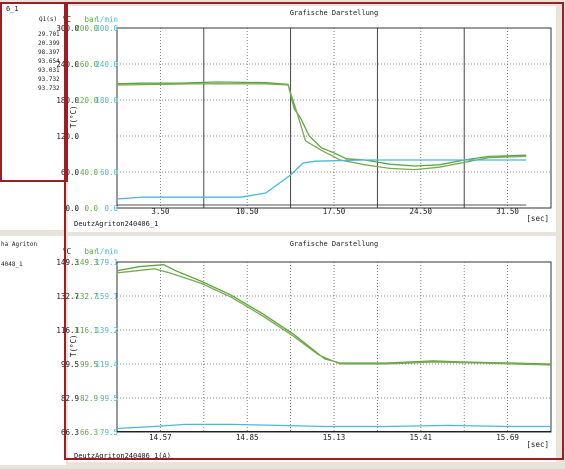 This screenshot has width=565, height=469. I want to click on chart-footer: DeutzAgriton240406_1(A), so click(122, 456).